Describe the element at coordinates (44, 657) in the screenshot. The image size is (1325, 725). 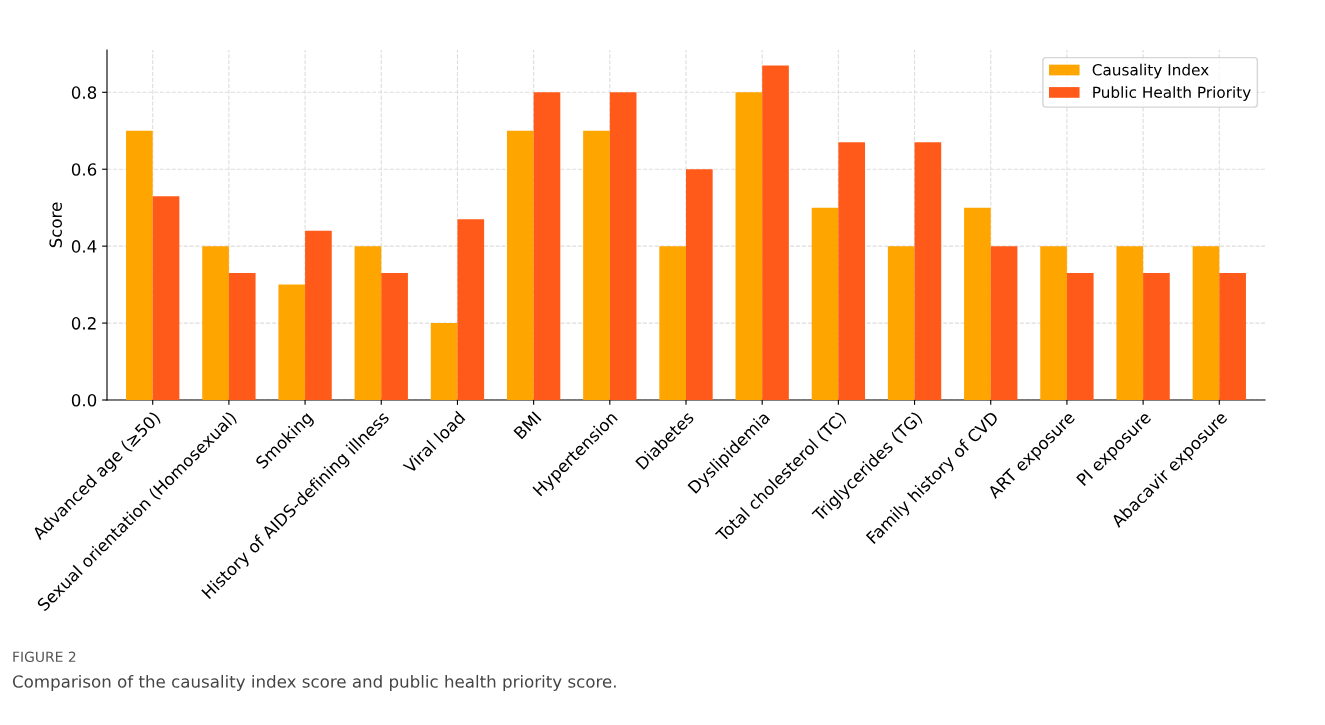
I see `caption: FIGURE 2` at that location.